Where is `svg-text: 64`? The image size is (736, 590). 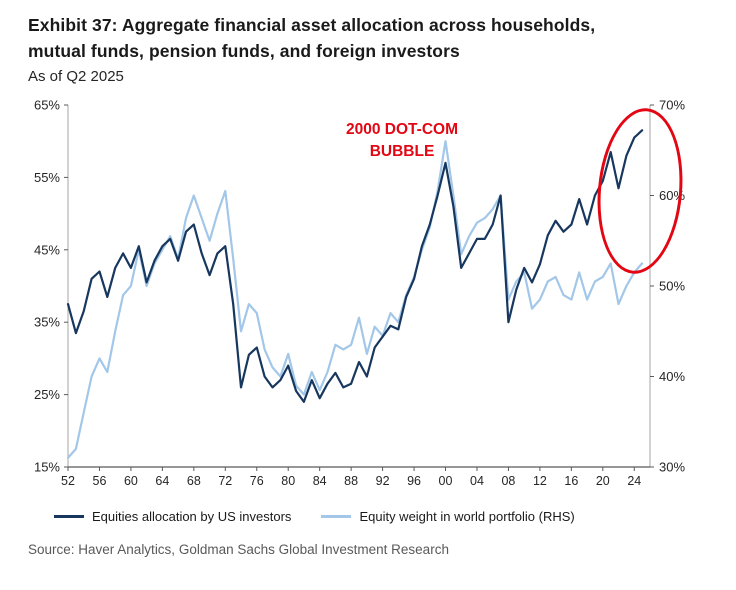 svg-text: 64 is located at coordinates (162, 481).